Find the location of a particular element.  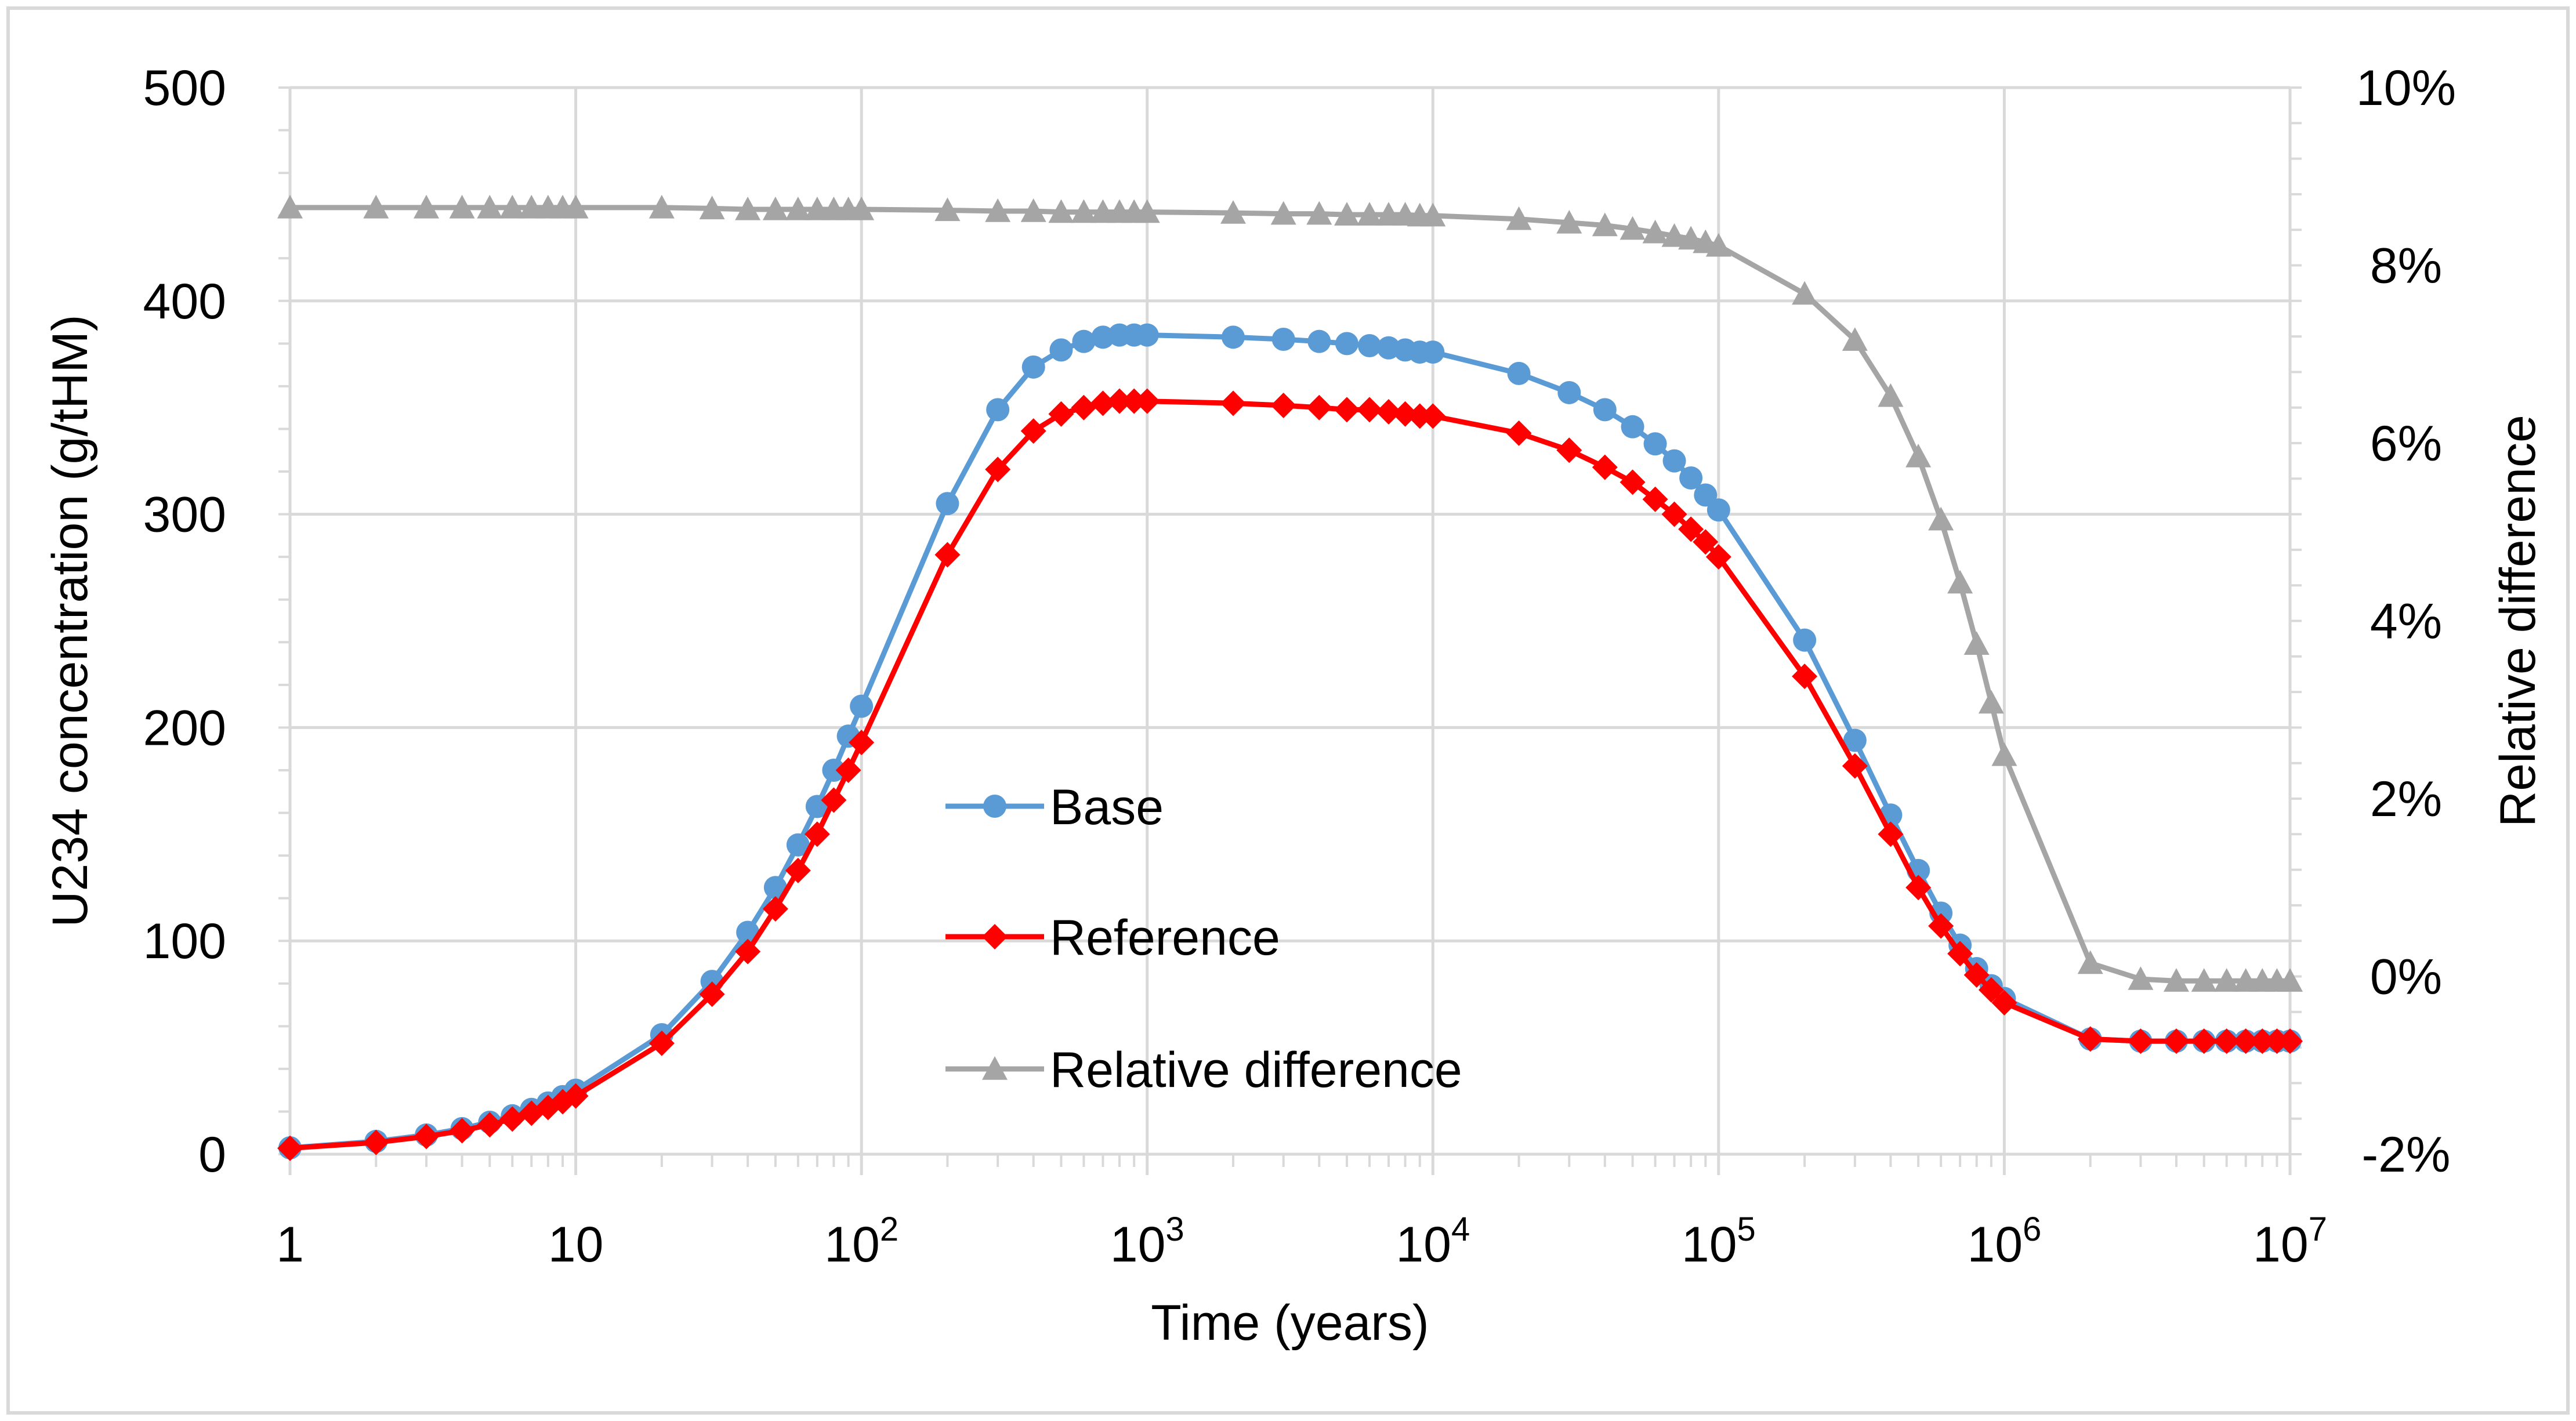

legend-item-reference: Reference is located at coordinates (1112, 938).